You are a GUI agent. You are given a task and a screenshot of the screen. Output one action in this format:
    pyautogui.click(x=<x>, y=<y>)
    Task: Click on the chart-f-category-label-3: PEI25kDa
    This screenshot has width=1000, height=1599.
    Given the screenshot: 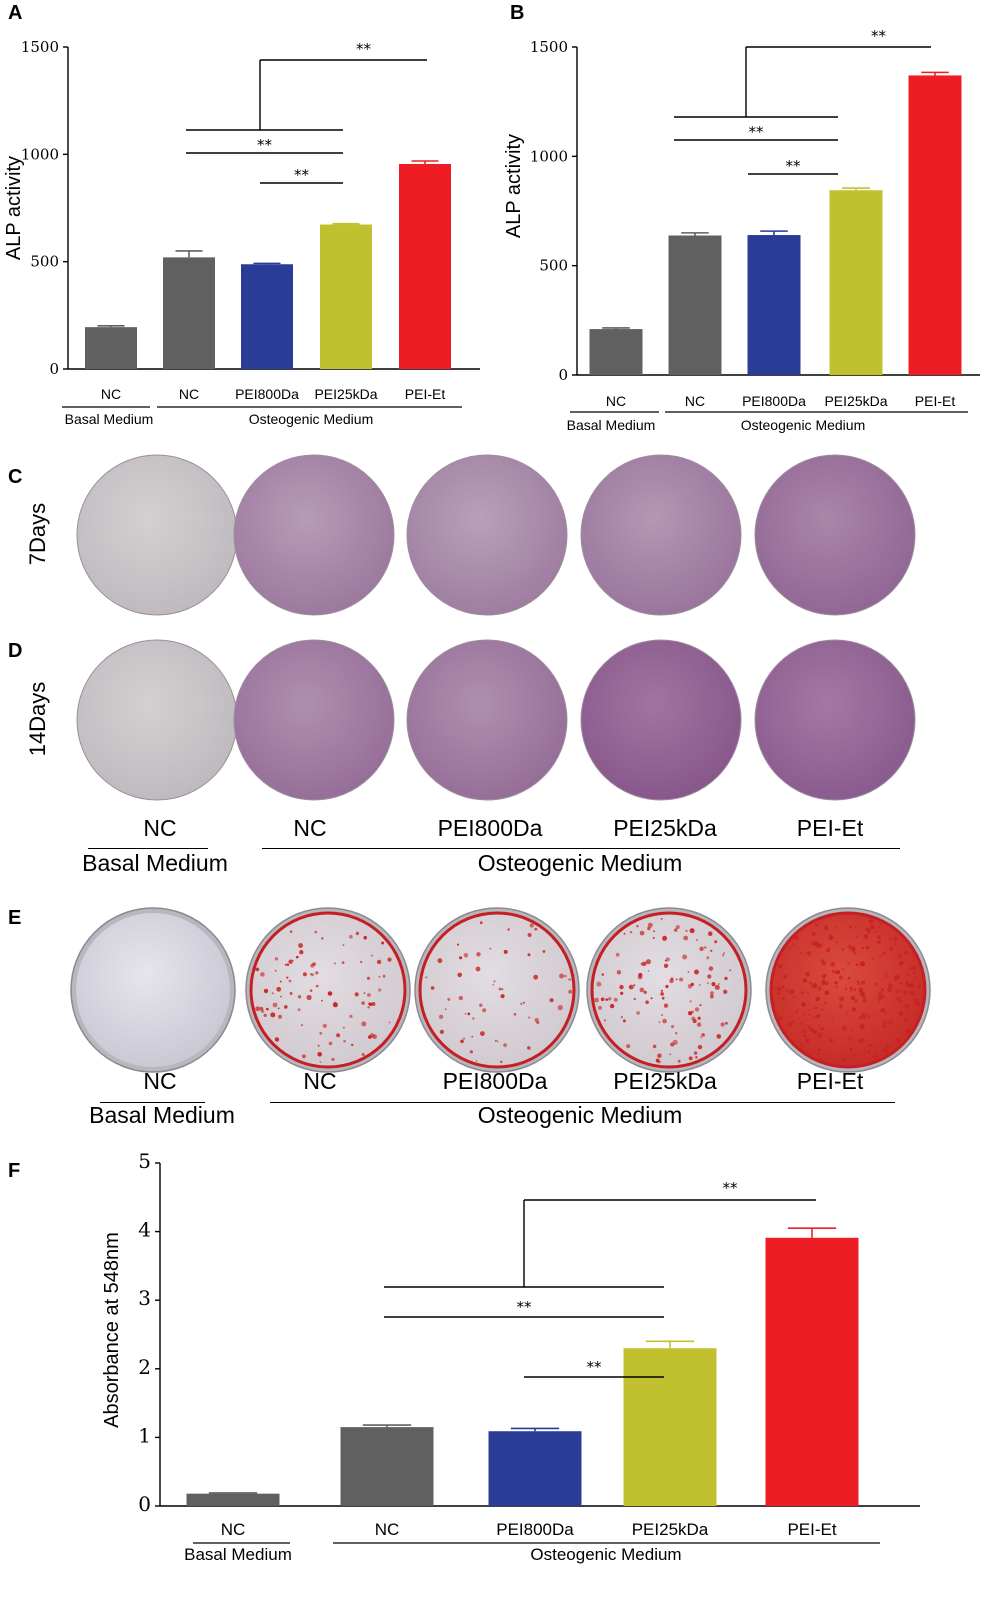 What is the action you would take?
    pyautogui.click(x=670, y=1529)
    